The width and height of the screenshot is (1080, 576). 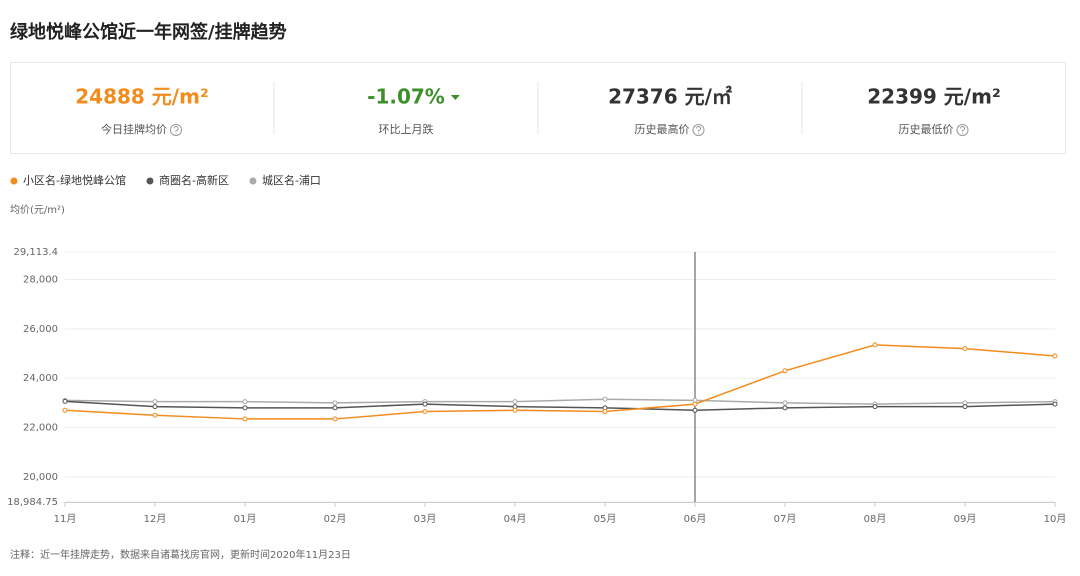 I want to click on stat-value: 22399 元/m², so click(x=933, y=97).